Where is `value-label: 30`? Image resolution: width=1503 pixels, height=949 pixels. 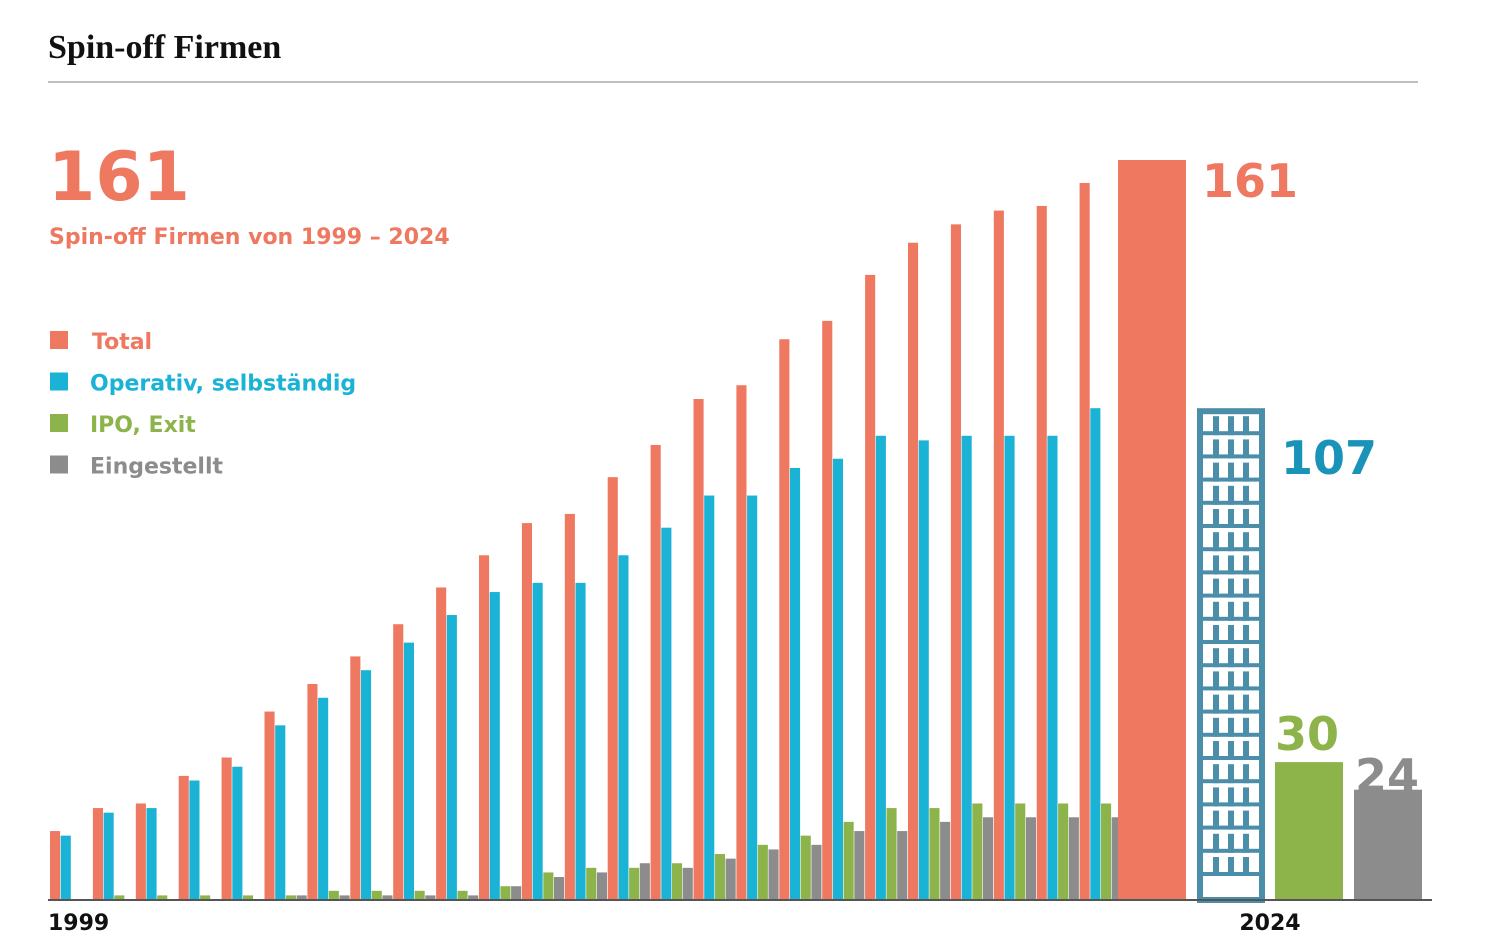 value-label: 30 is located at coordinates (1307, 734).